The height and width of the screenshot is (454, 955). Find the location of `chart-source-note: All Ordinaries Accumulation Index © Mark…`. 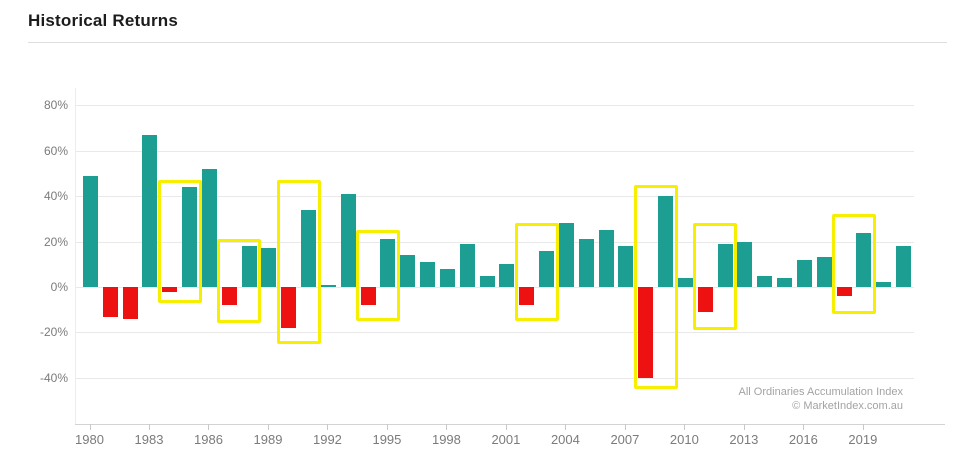

chart-source-note: All Ordinaries Accumulation Index © Mark… is located at coordinates (821, 399).